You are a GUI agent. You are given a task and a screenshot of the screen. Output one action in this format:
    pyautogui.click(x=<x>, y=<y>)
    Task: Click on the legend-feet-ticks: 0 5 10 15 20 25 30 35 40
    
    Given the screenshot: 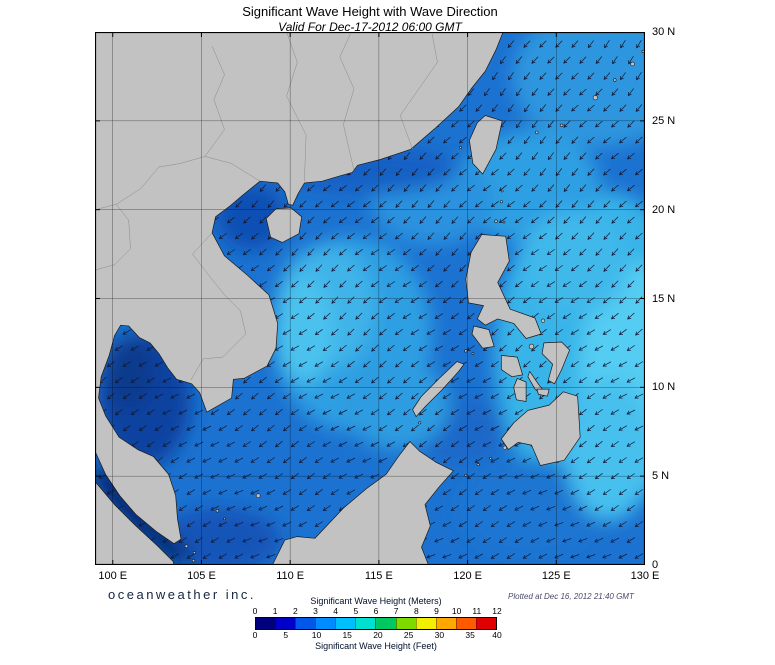 What is the action you would take?
    pyautogui.click(x=377, y=635)
    